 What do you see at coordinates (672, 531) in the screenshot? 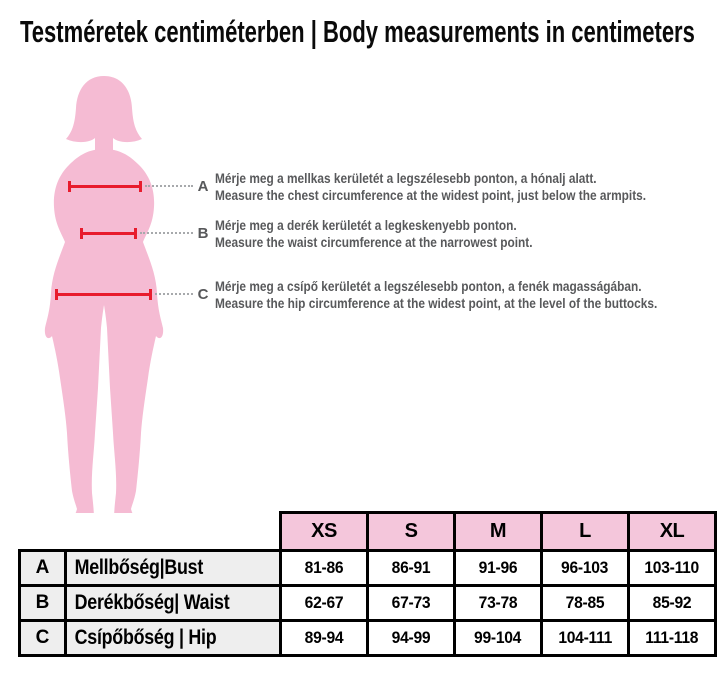
I see `size-header-xl: XL` at bounding box center [672, 531].